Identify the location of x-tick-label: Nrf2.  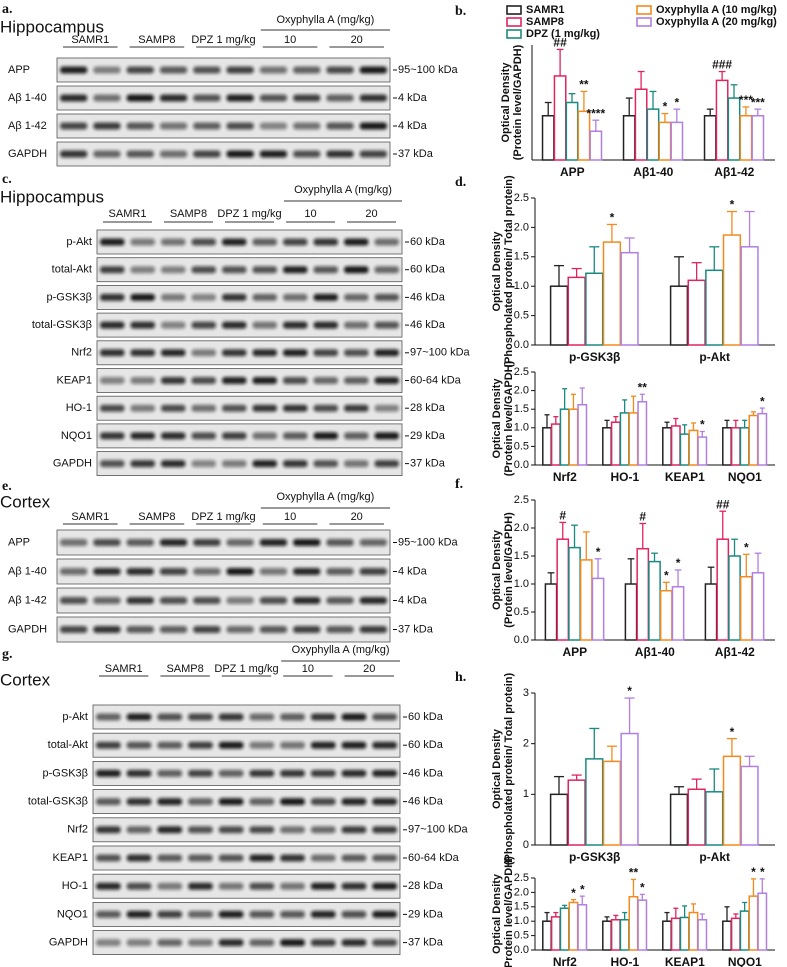
(565, 961).